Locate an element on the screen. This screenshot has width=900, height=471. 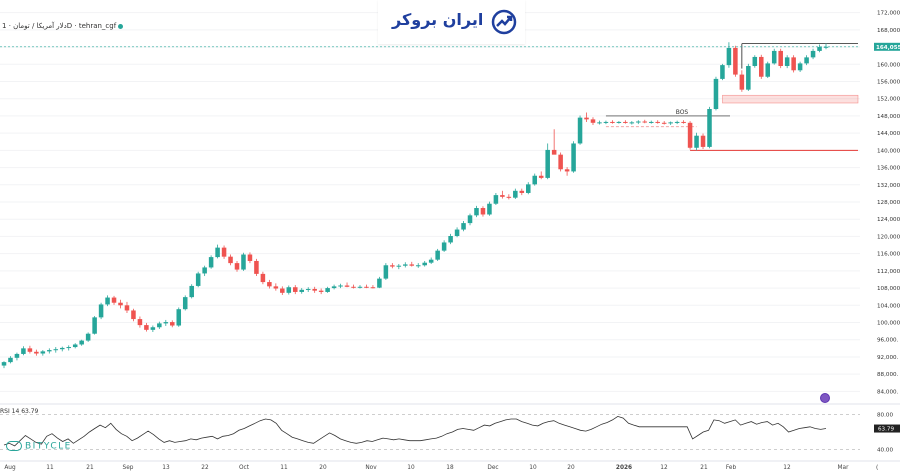
price-tick-label: 120,000. is located at coordinates (888, 237).